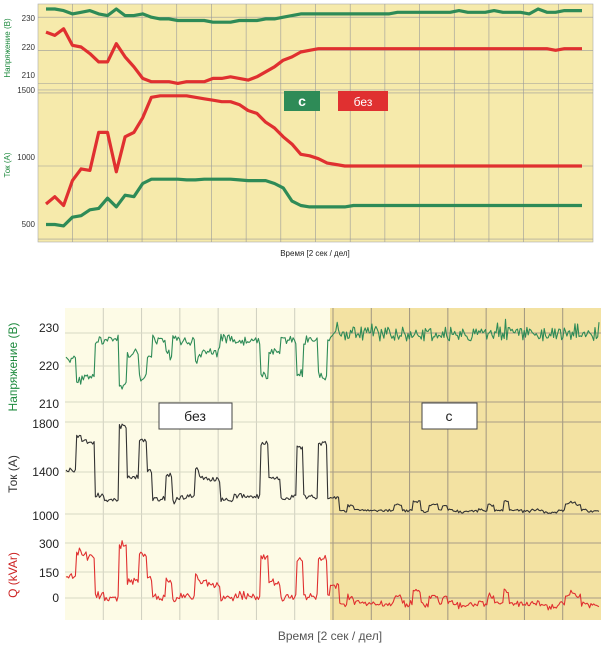 Image resolution: width=601 pixels, height=647 pixels. Describe the element at coordinates (314, 15) in the screenshot. I see `top-series-voltage-s` at that location.